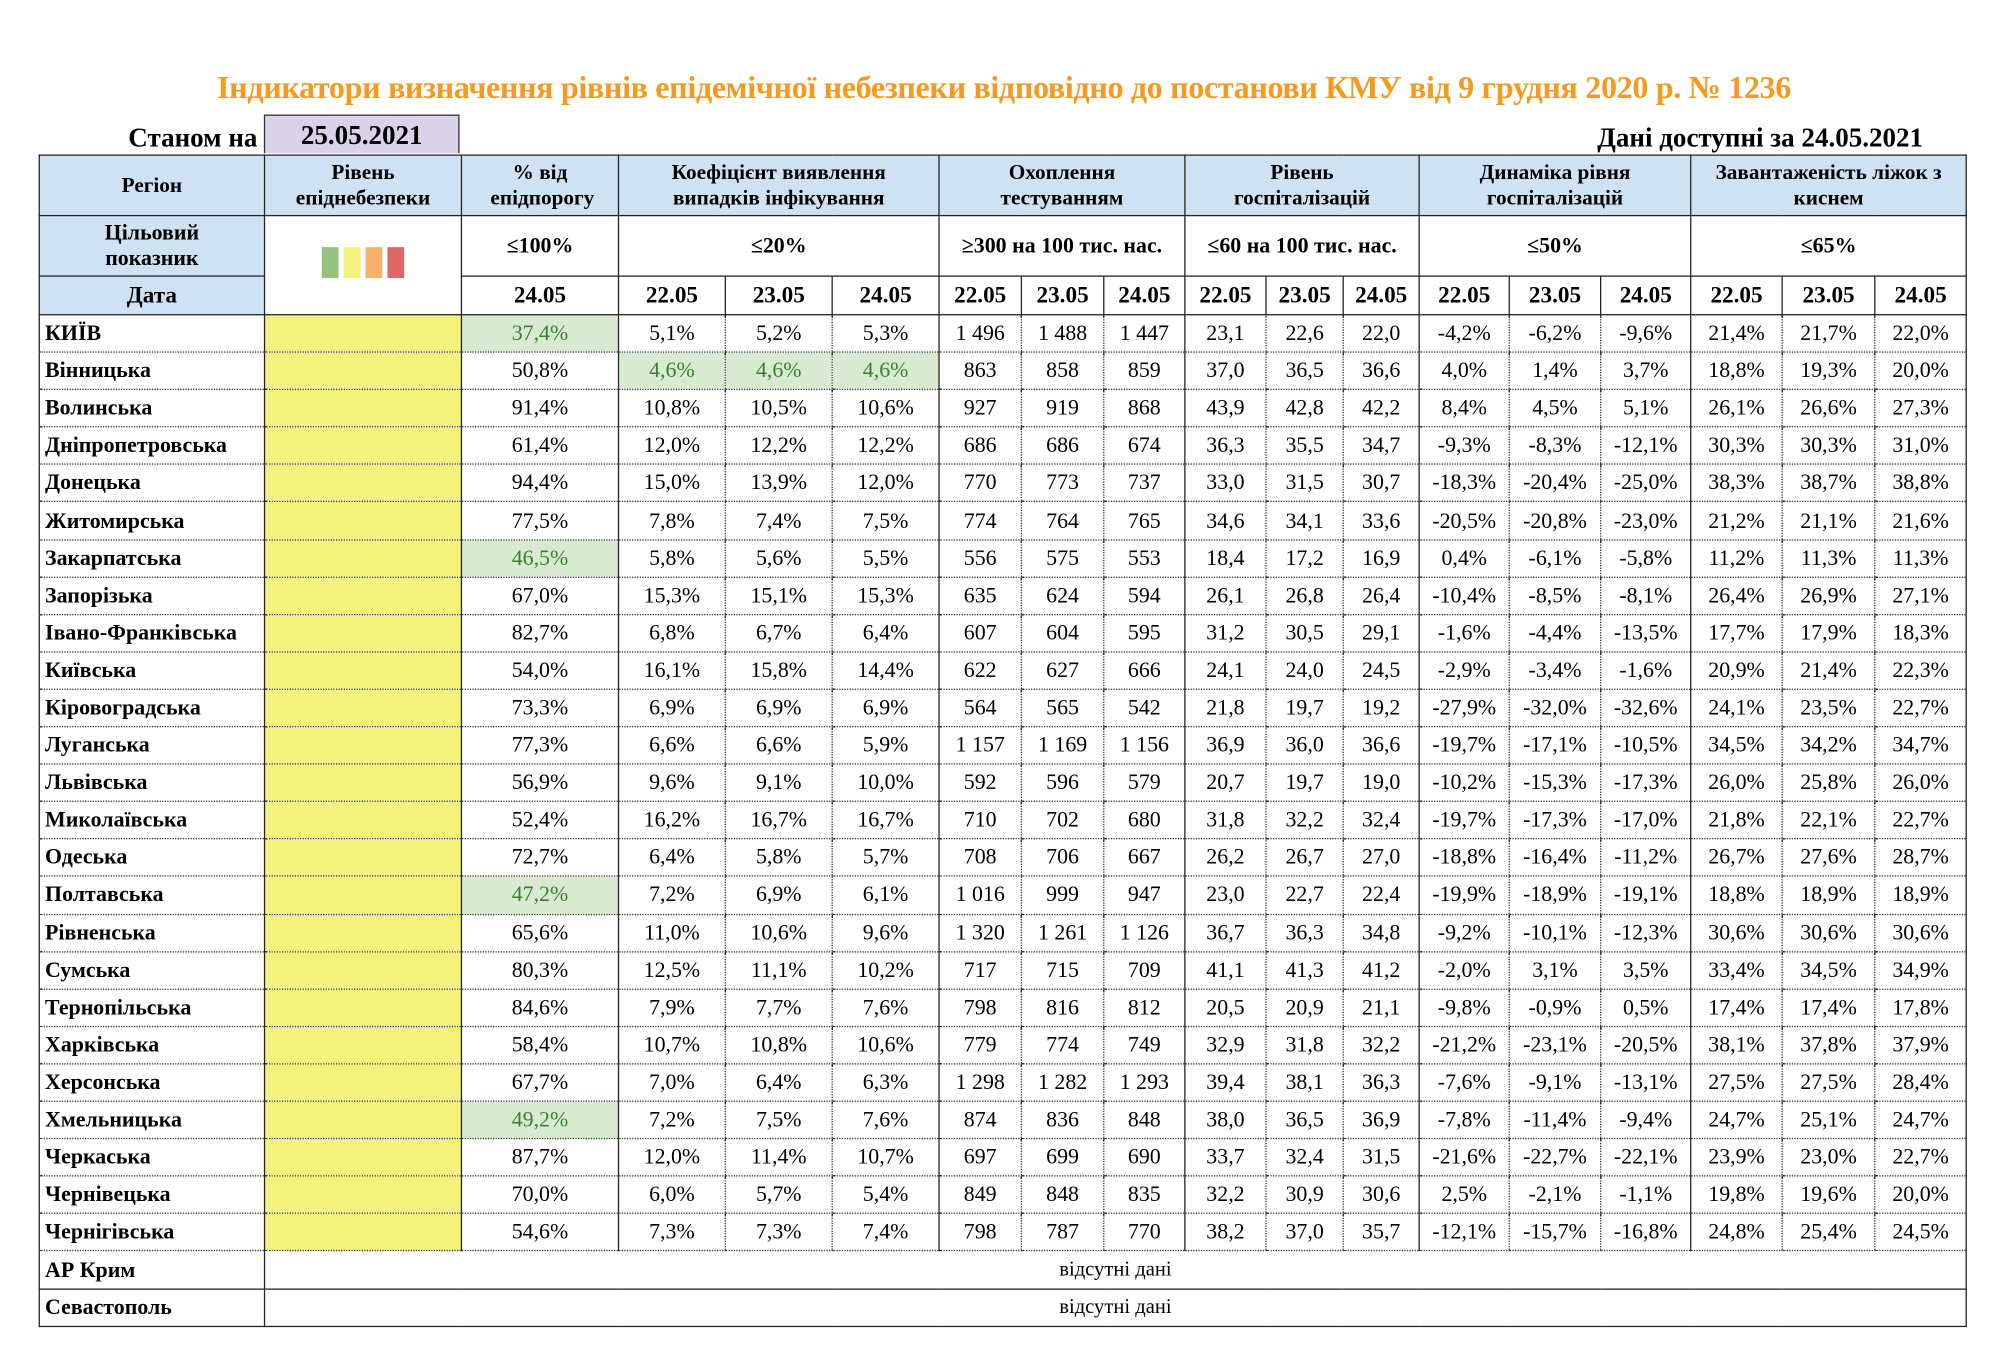 Image resolution: width=2008 pixels, height=1368 pixels. I want to click on coef-value: 7,2%, so click(671, 1120).